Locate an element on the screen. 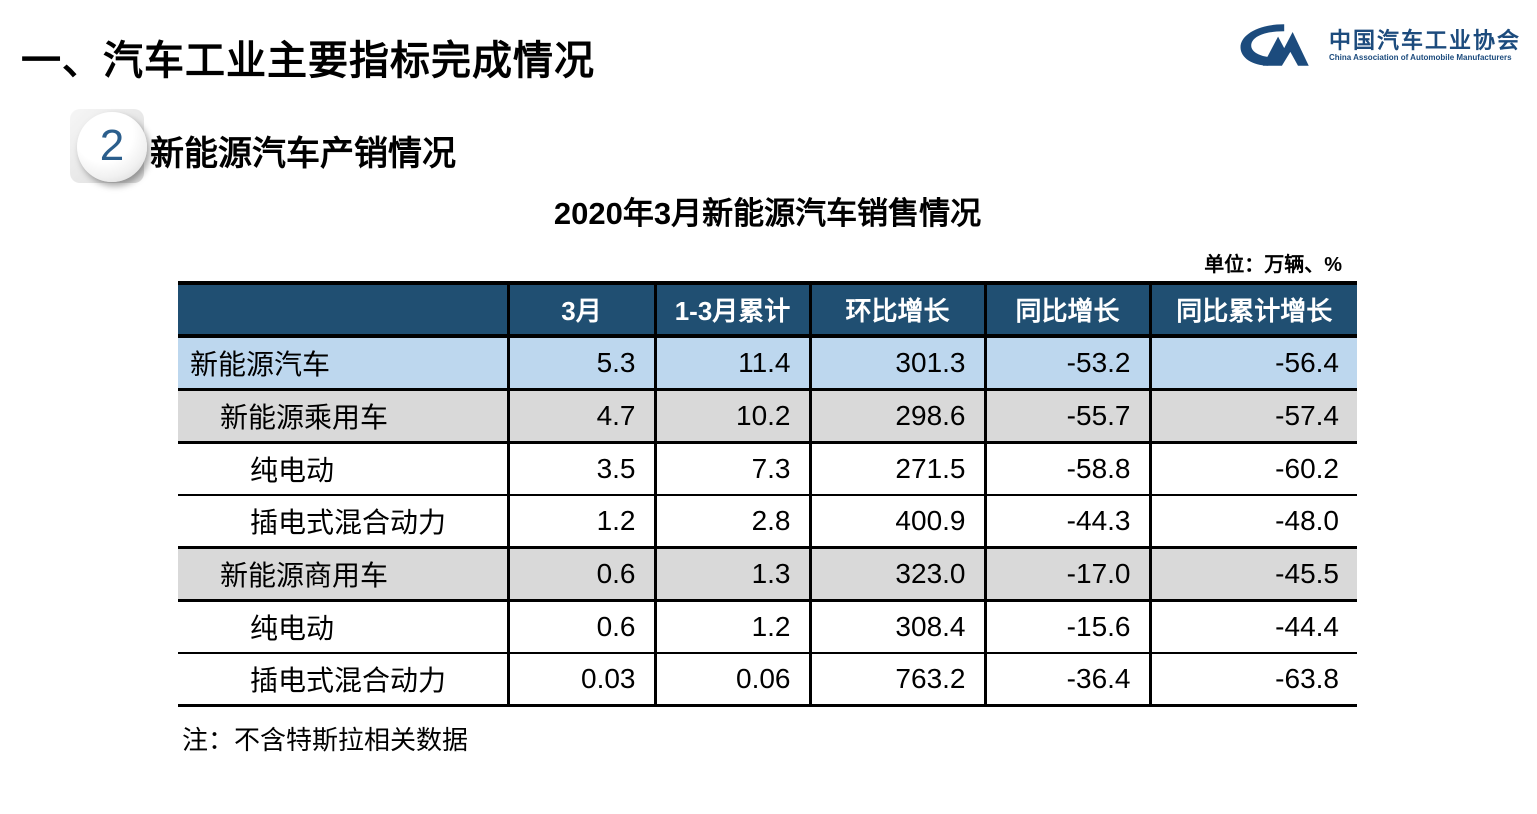  cell-value: 3.5 is located at coordinates (580, 469).